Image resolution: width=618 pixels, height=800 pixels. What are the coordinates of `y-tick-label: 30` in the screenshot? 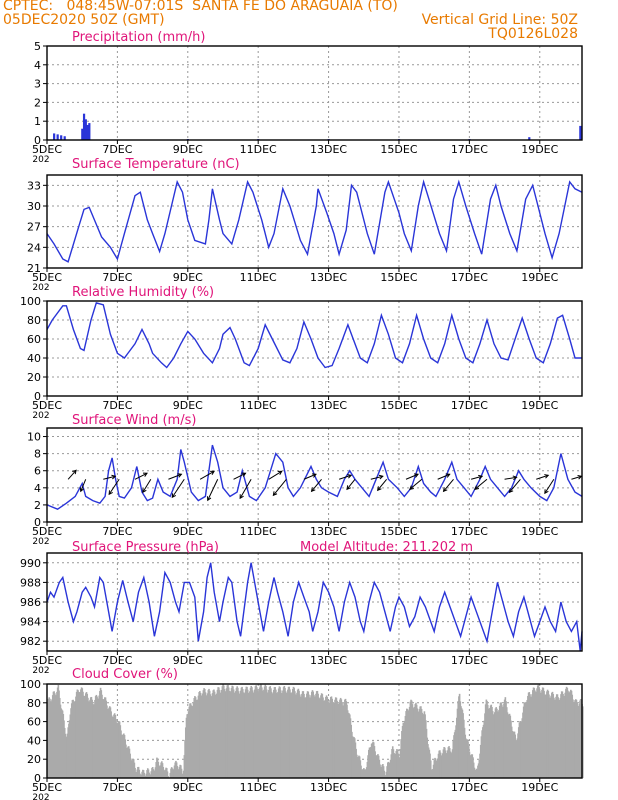 It's located at (34, 206).